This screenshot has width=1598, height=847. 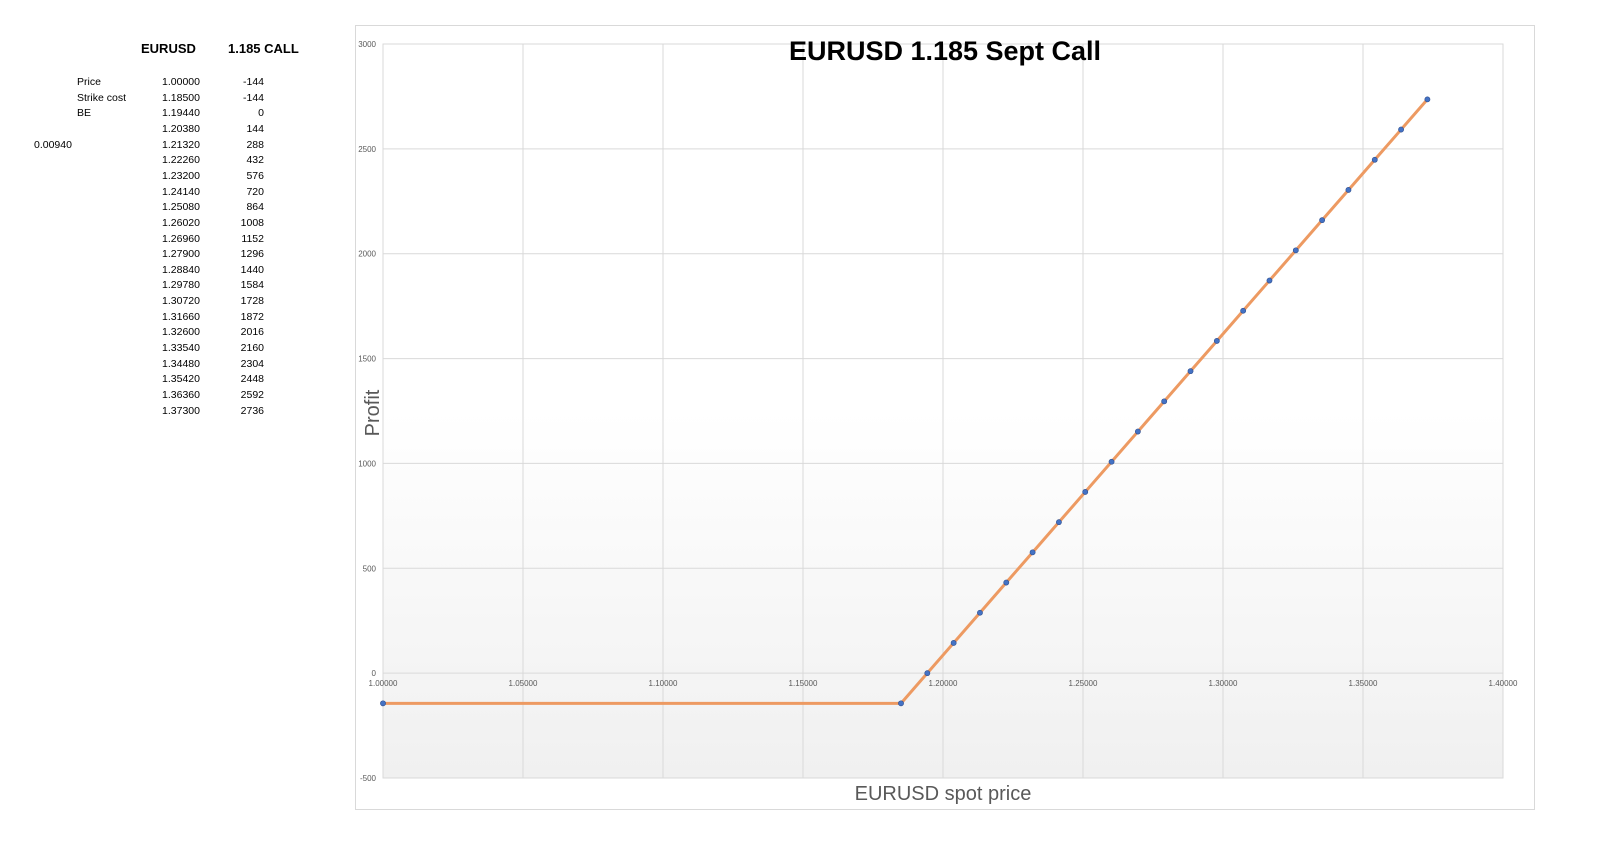 What do you see at coordinates (255, 144) in the screenshot?
I see `profit-cell: 288` at bounding box center [255, 144].